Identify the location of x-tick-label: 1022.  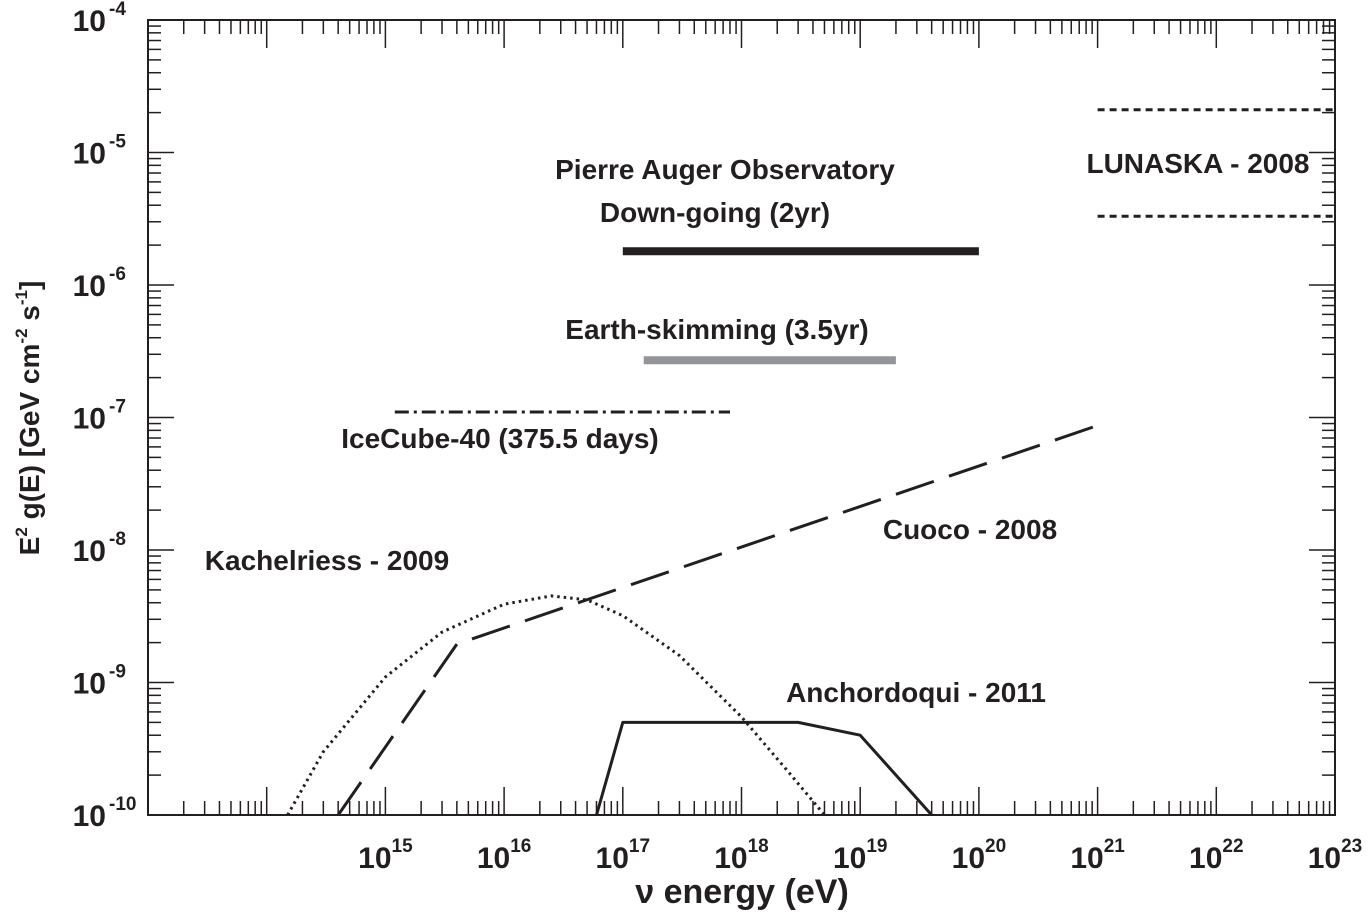
(1216, 855).